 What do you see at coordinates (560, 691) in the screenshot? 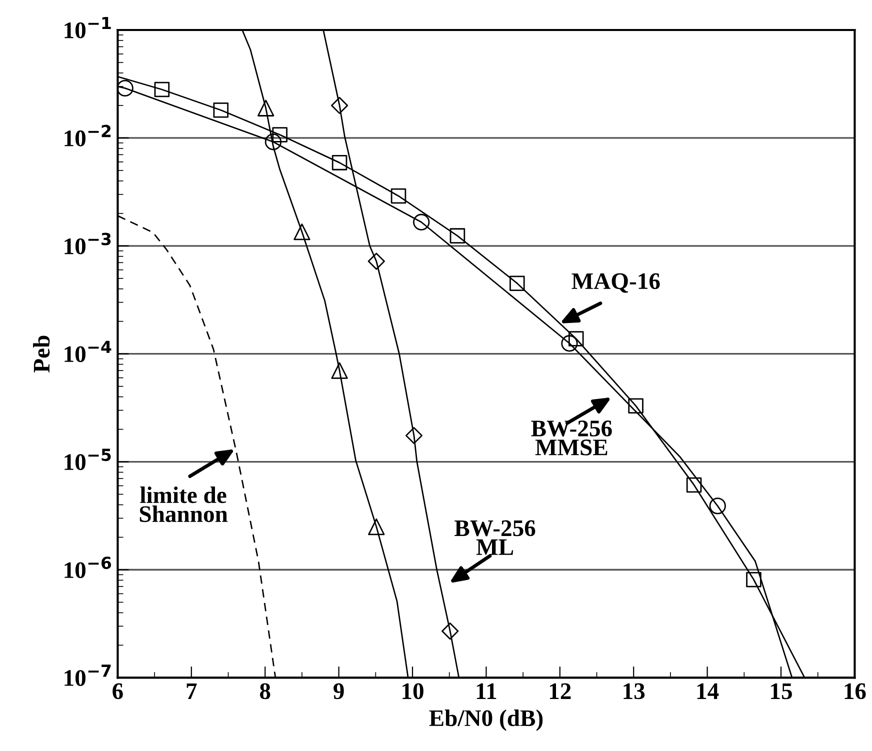
I see `x-tick-label: 12` at bounding box center [560, 691].